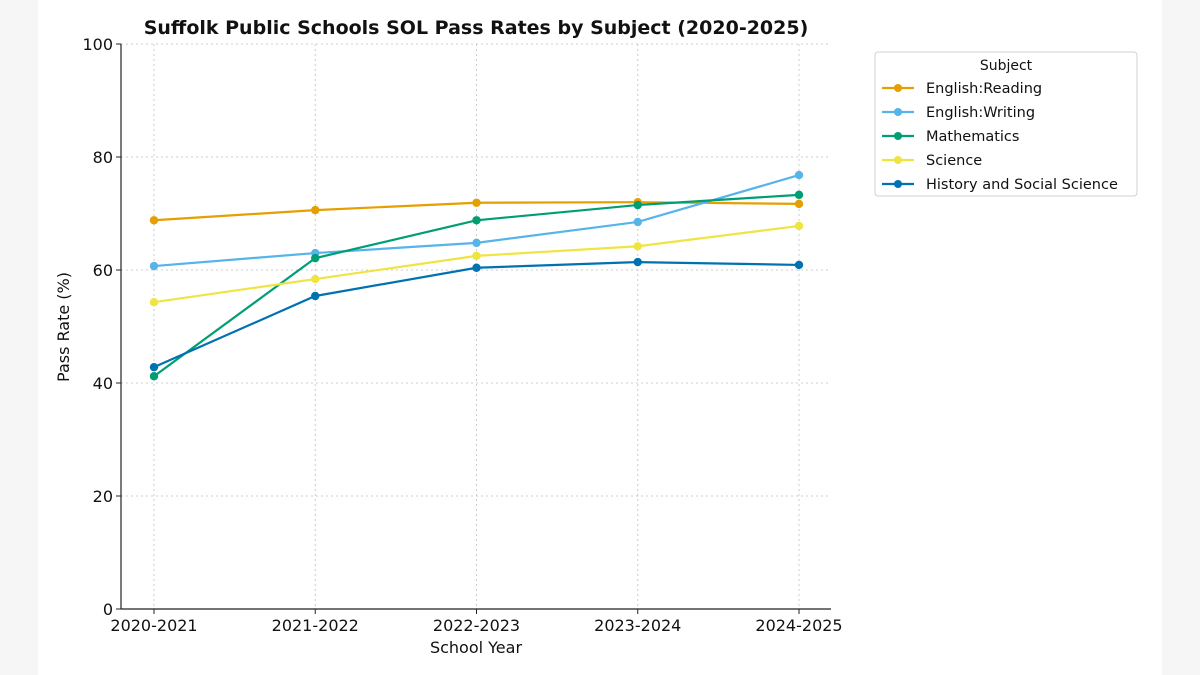 This screenshot has height=675, width=1200. Describe the element at coordinates (1006, 66) in the screenshot. I see `legend-title: Subject` at that location.